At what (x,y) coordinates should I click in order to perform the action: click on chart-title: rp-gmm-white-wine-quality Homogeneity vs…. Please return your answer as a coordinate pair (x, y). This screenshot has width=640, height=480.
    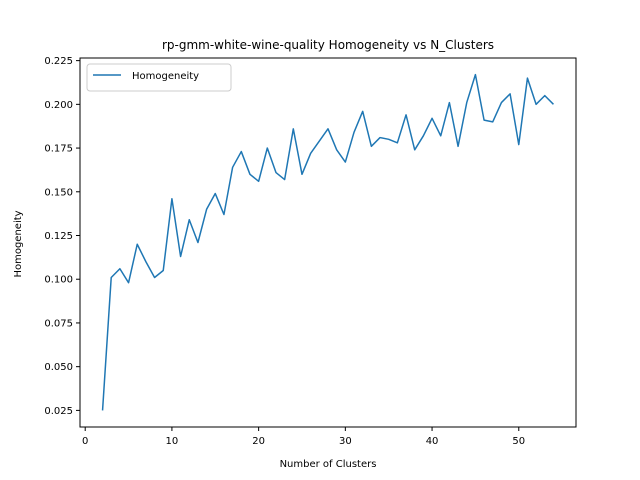
    Looking at the image, I should click on (328, 45).